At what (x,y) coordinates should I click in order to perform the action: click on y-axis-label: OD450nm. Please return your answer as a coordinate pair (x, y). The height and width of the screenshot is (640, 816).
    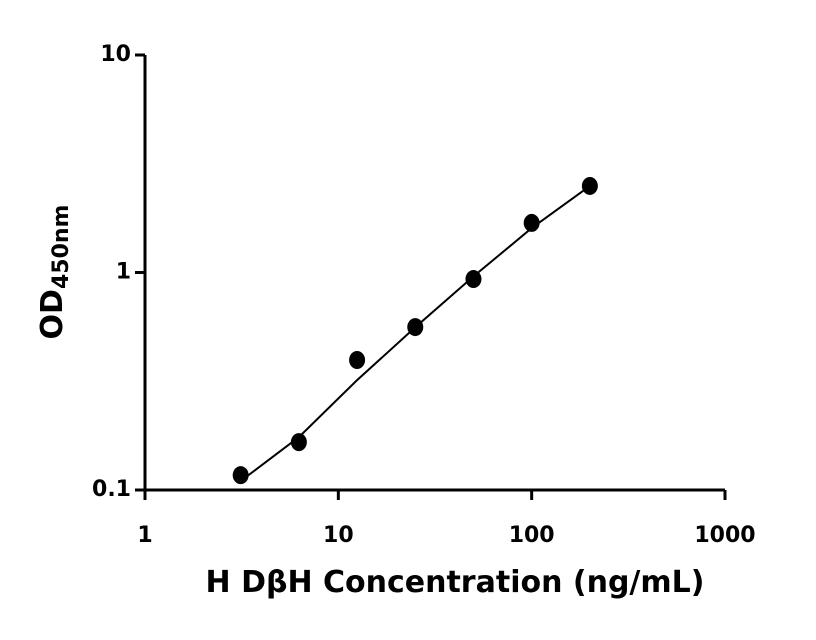
    Looking at the image, I should click on (54, 272).